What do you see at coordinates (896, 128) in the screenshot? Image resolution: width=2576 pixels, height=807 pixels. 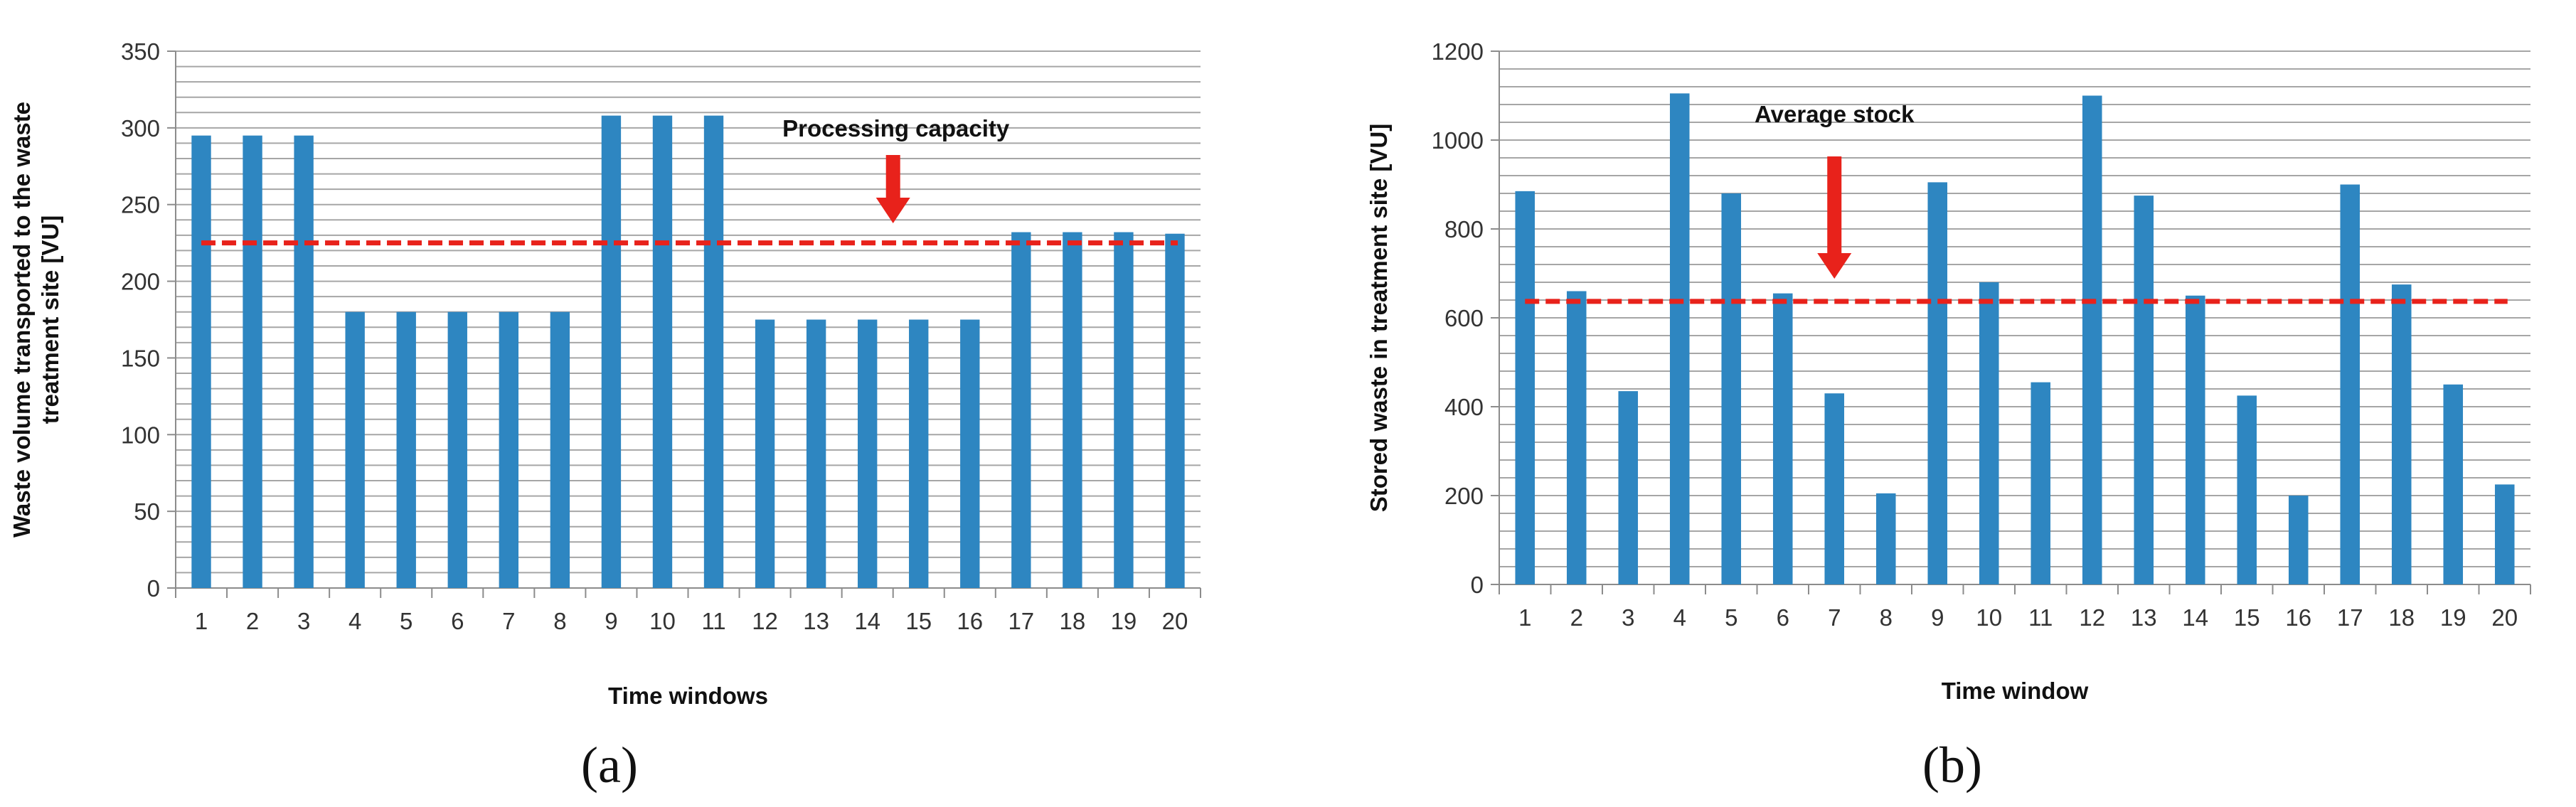 I see `chart-a-annotation-text: Processing capacity` at bounding box center [896, 128].